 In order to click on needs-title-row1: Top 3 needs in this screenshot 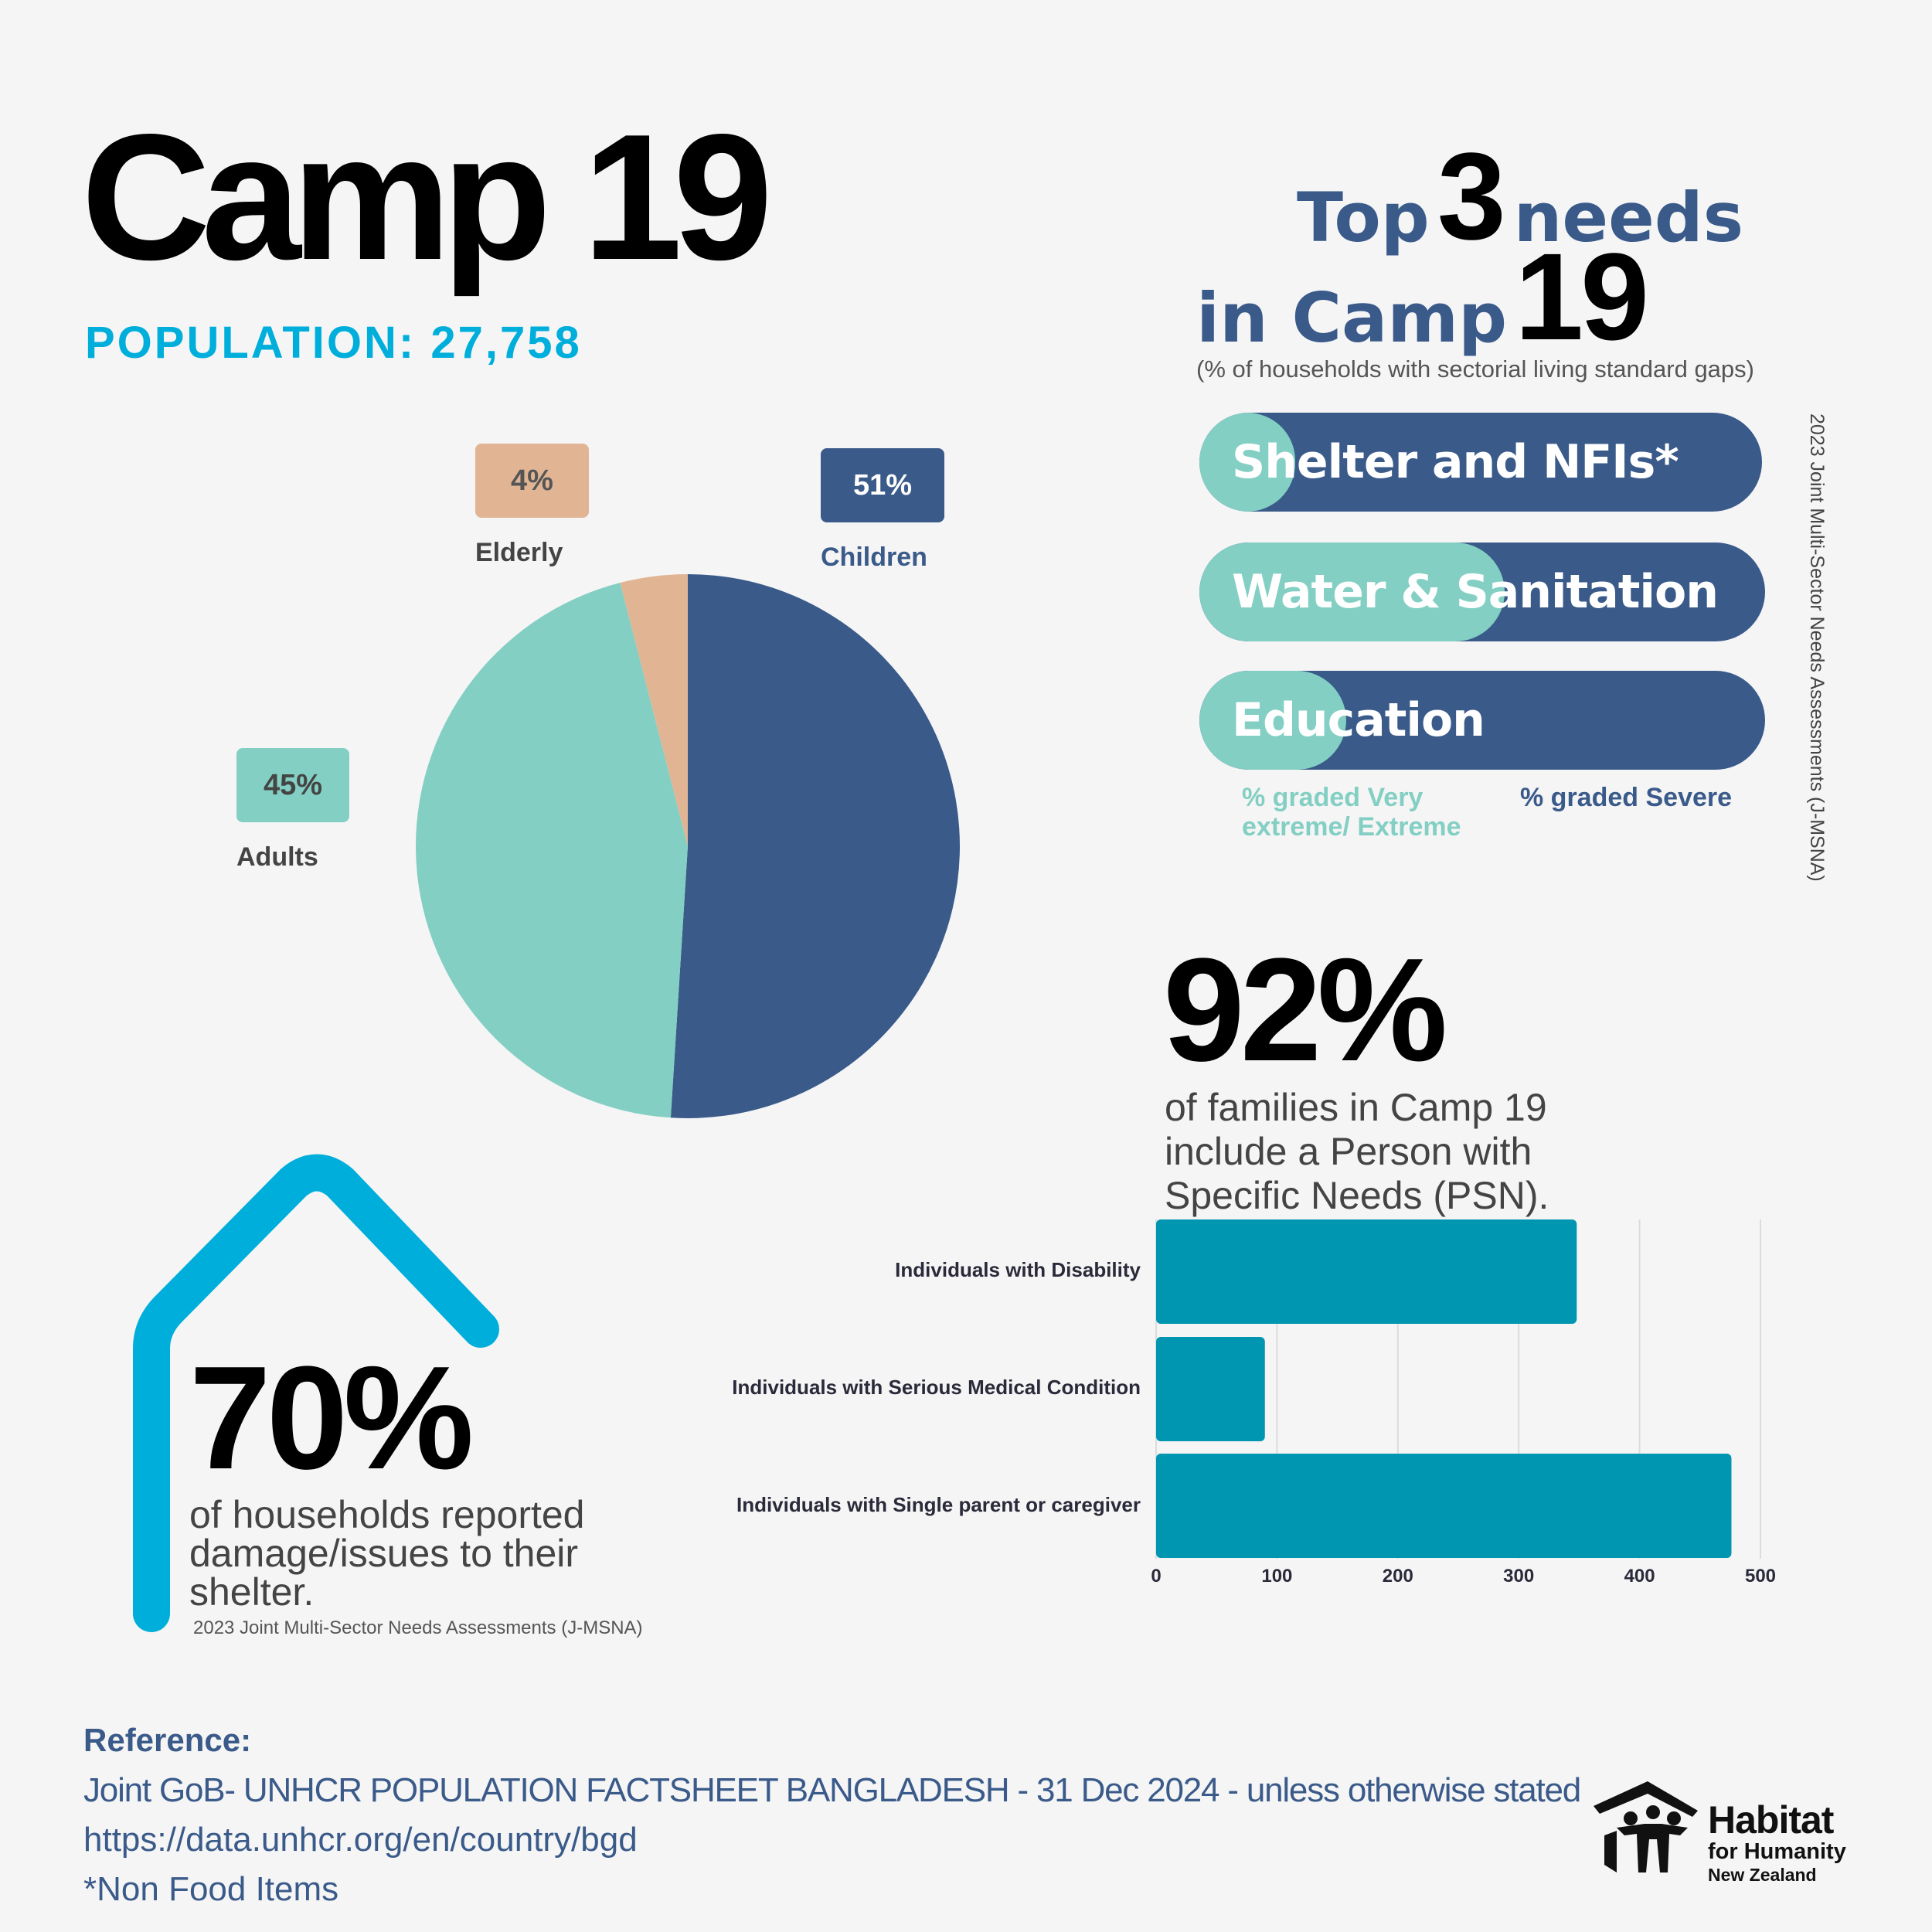, I will do `click(1524, 197)`.